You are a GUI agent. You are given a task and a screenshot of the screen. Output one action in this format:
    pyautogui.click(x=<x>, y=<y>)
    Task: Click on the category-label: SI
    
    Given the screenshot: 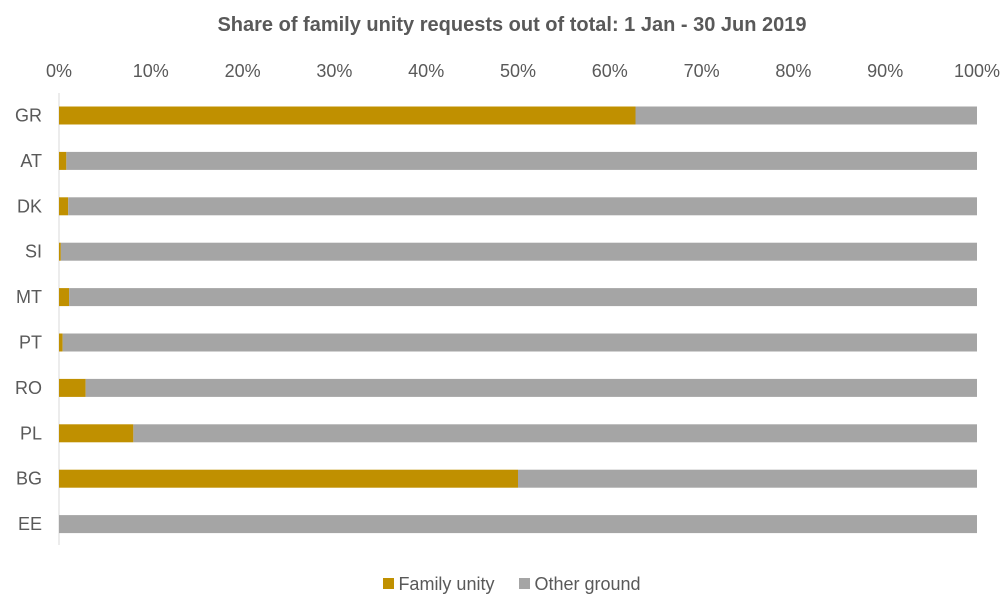 What is the action you would take?
    pyautogui.click(x=33, y=252)
    